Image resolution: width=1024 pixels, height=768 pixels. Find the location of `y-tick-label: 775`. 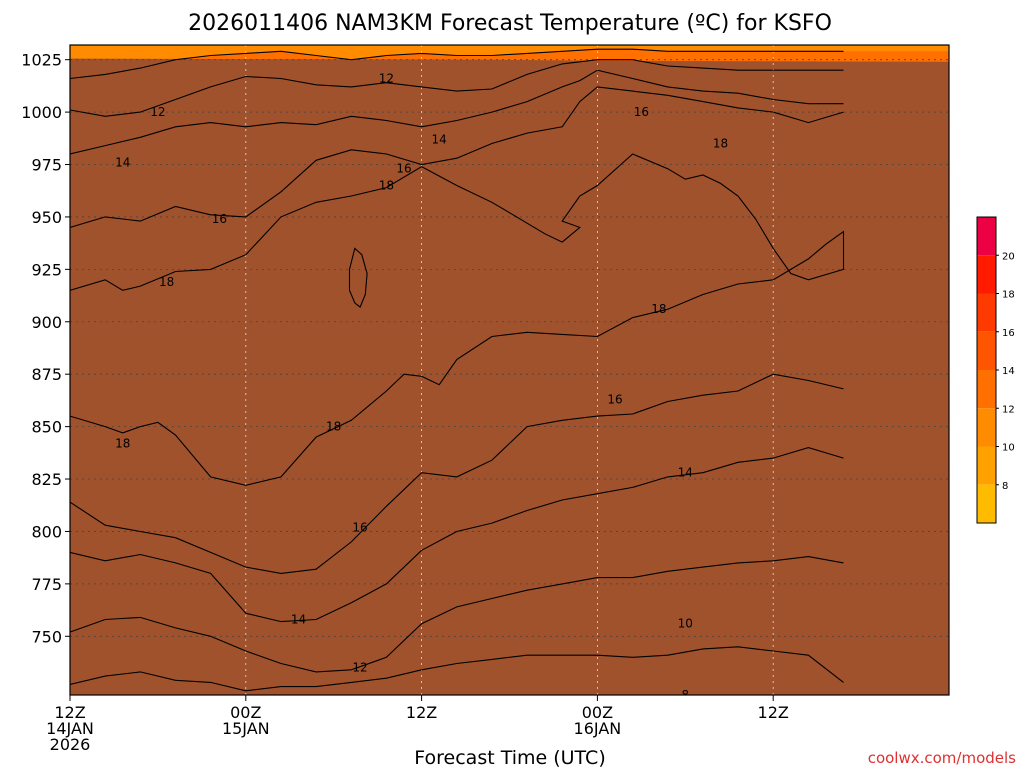

y-tick-label: 775 is located at coordinates (46, 584).